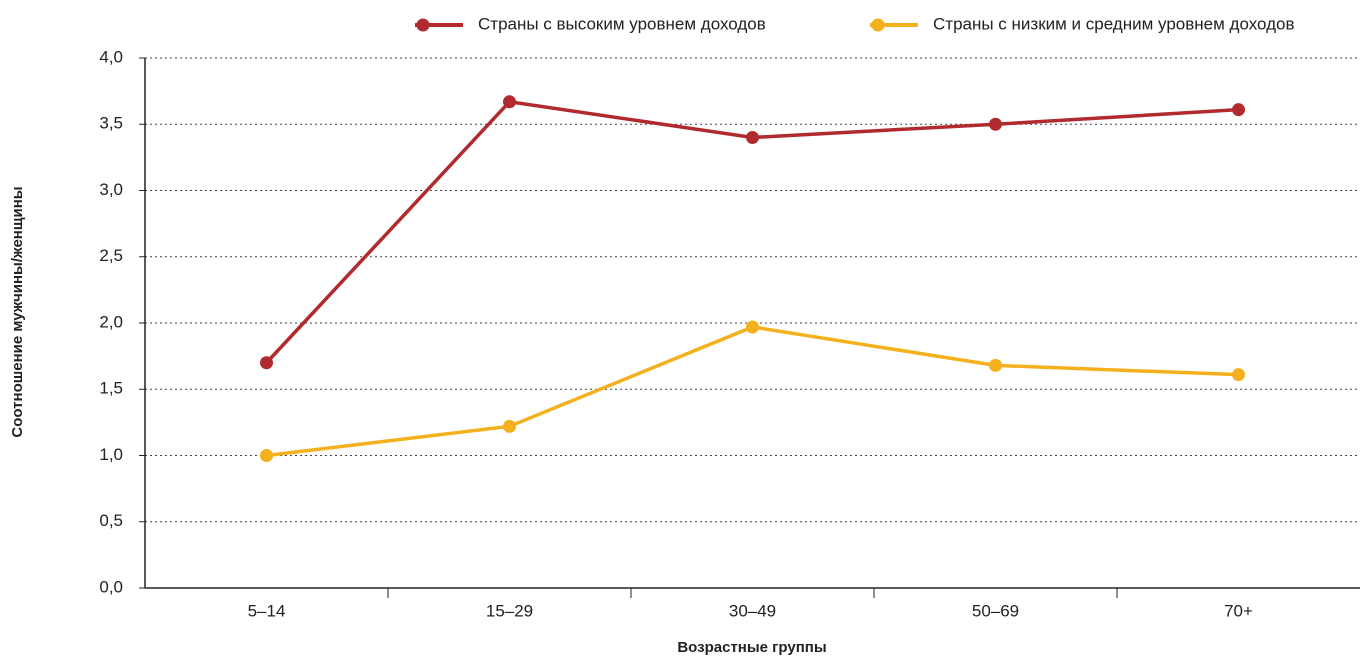 This screenshot has height=659, width=1363. What do you see at coordinates (111, 123) in the screenshot?
I see `y-tick-label: 3,5` at bounding box center [111, 123].